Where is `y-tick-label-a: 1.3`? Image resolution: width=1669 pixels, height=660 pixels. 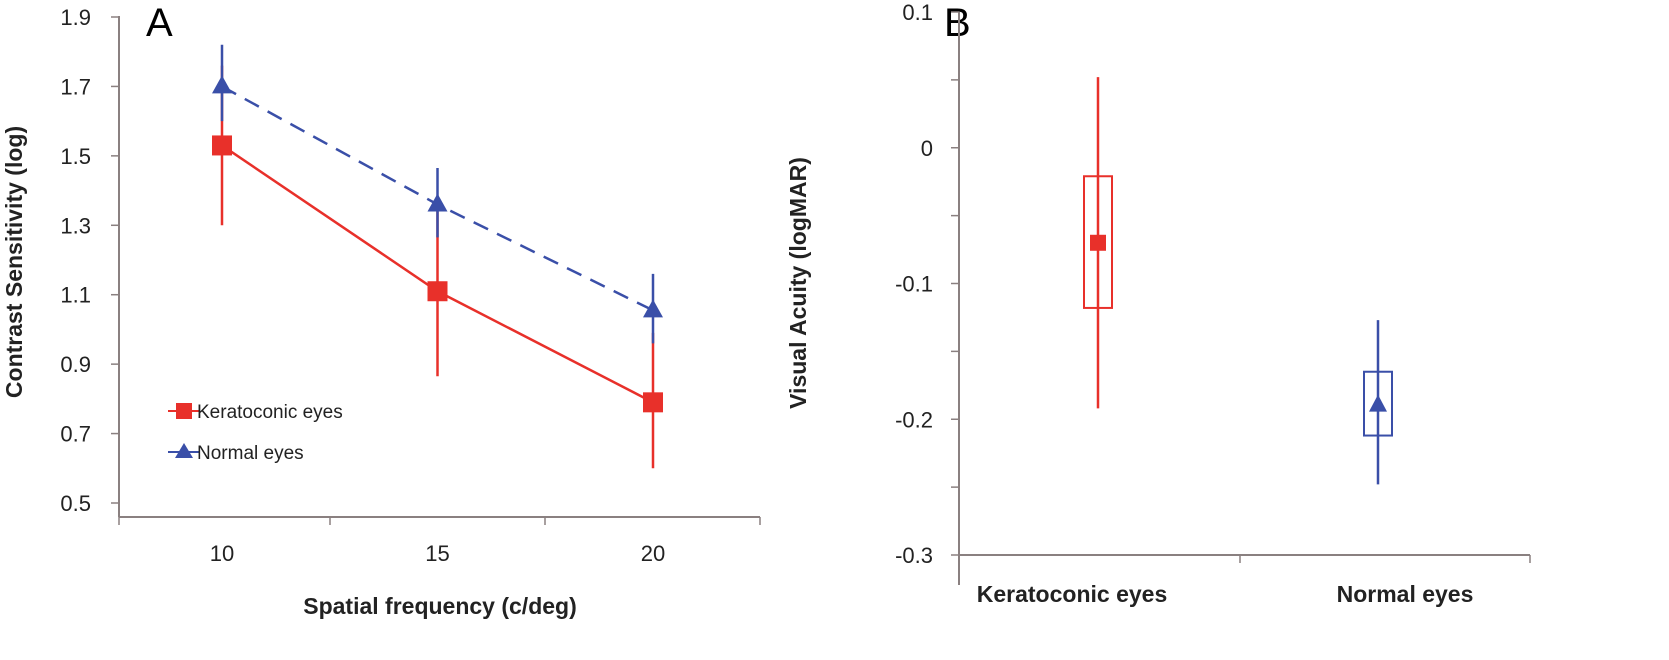
y-tick-label-a: 1.3 is located at coordinates (75, 225).